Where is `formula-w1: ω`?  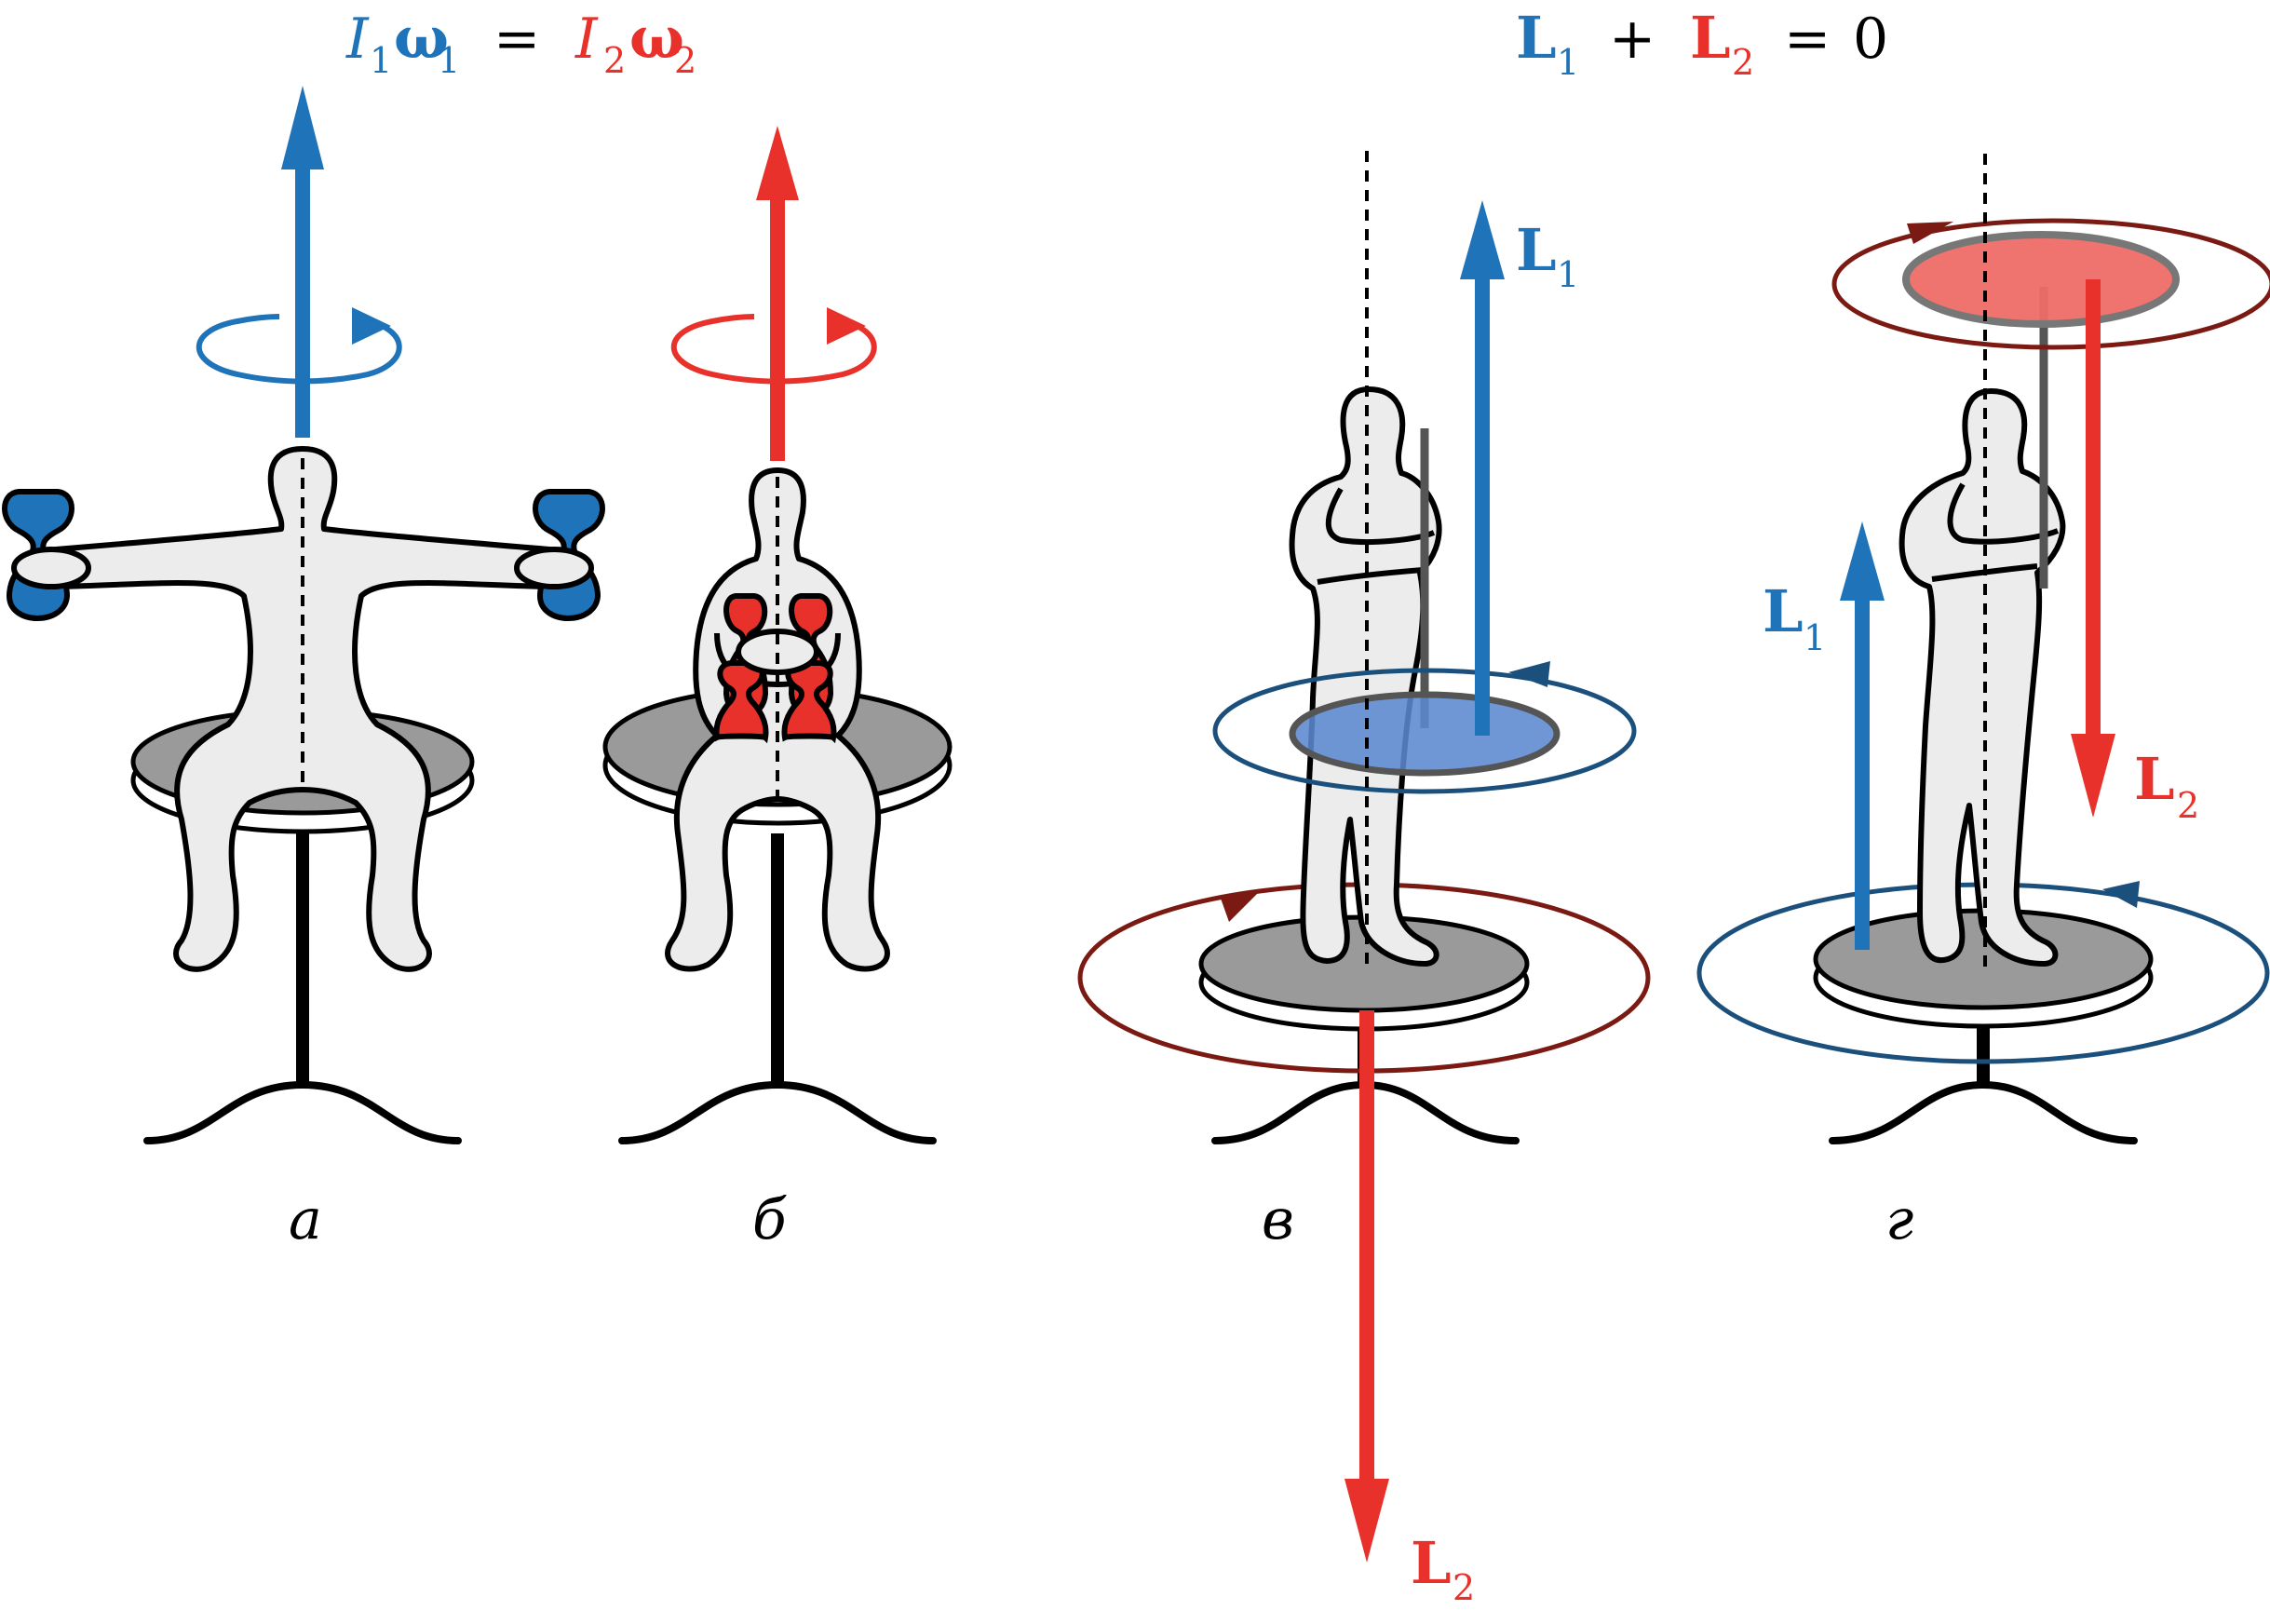 formula-w1: ω is located at coordinates (422, 38).